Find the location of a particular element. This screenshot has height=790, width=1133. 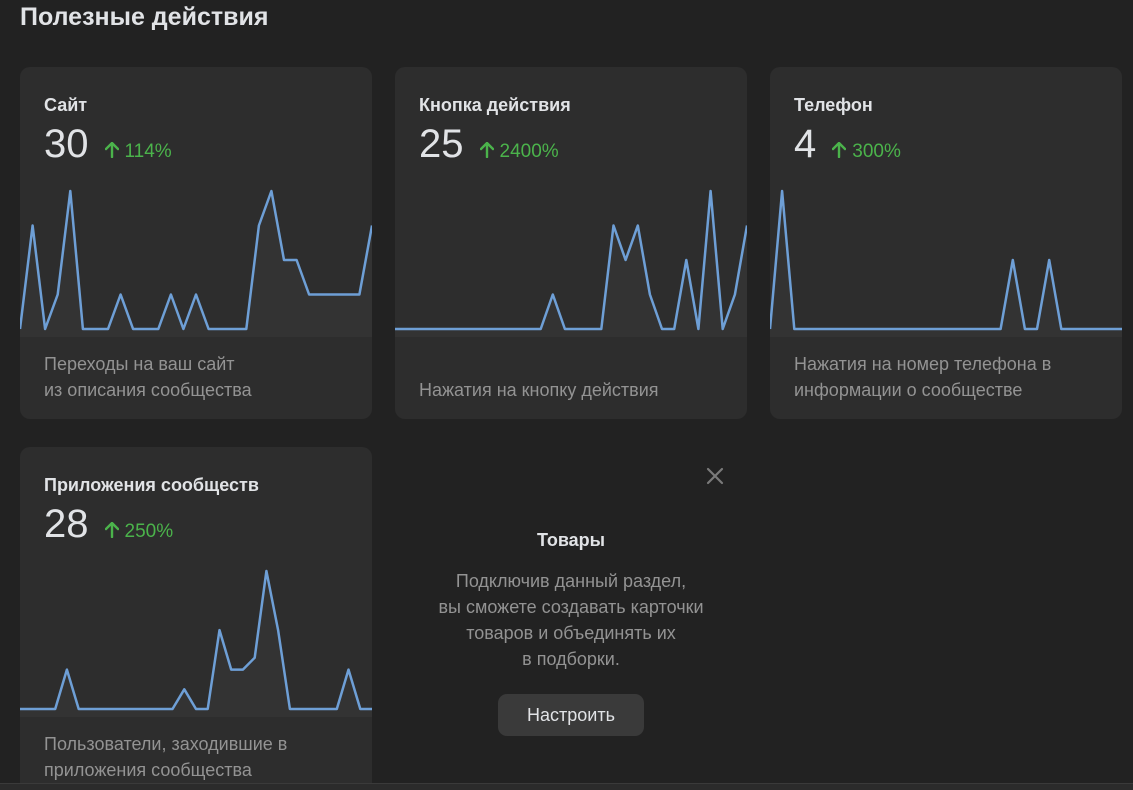

promo-text-line: в подборки. is located at coordinates (571, 659).